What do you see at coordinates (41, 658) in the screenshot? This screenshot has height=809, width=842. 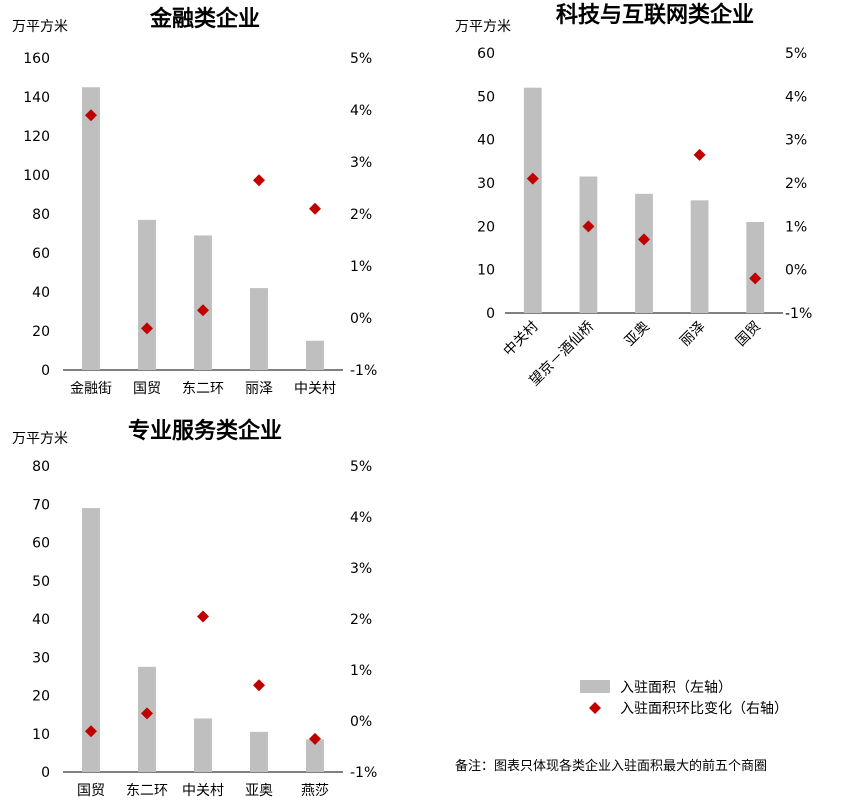 I see `y-tick-label: 30` at bounding box center [41, 658].